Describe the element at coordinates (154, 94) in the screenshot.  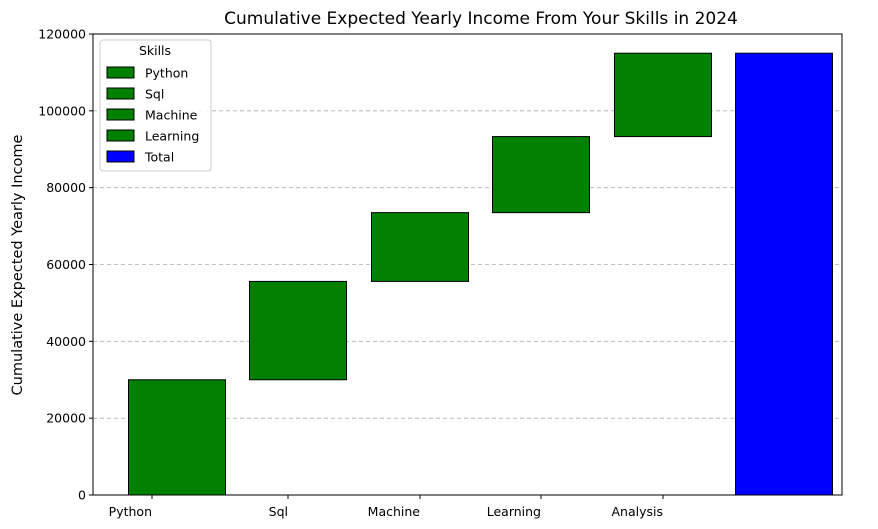
I see `legend-label-sql: Sql` at that location.